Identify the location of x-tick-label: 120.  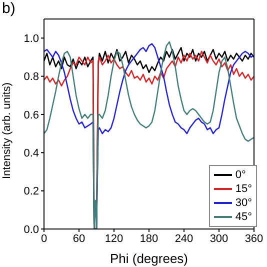
(114, 238).